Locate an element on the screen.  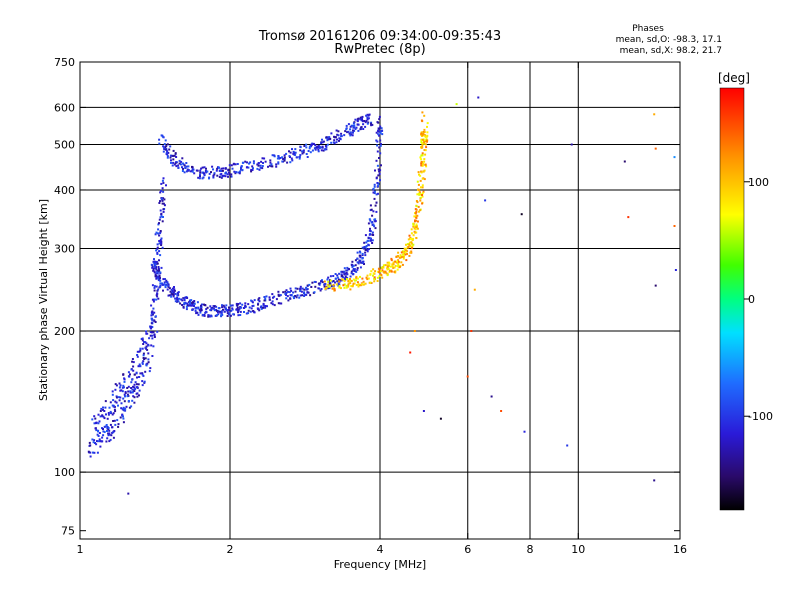
stats-line-x: mean, sd,X: 98.2, 21.7 is located at coordinates (671, 51).